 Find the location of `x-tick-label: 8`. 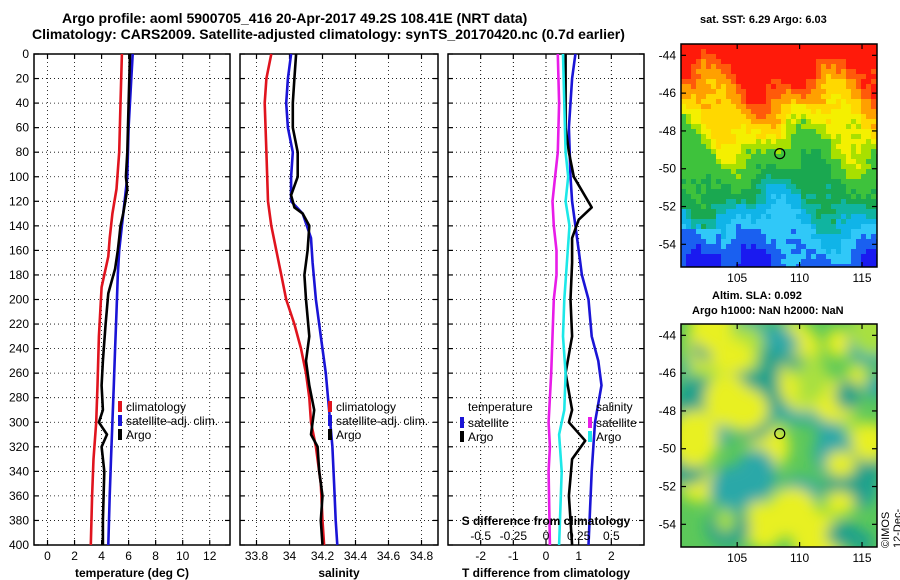

x-tick-label: 8 is located at coordinates (155, 556).